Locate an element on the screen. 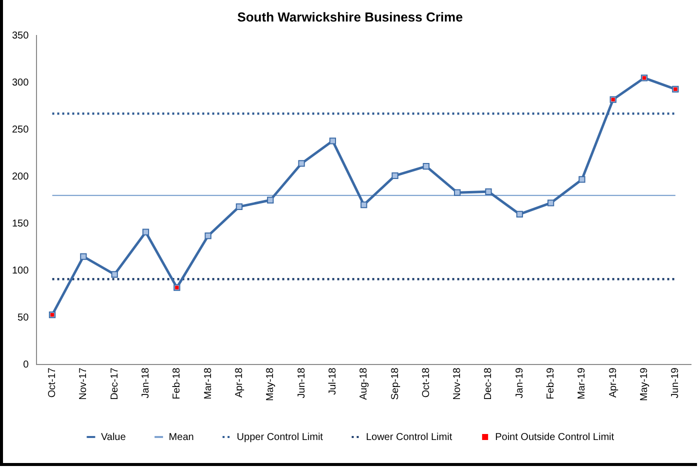 This screenshot has width=699, height=468. legend-label: Lower Control Limit is located at coordinates (409, 437).